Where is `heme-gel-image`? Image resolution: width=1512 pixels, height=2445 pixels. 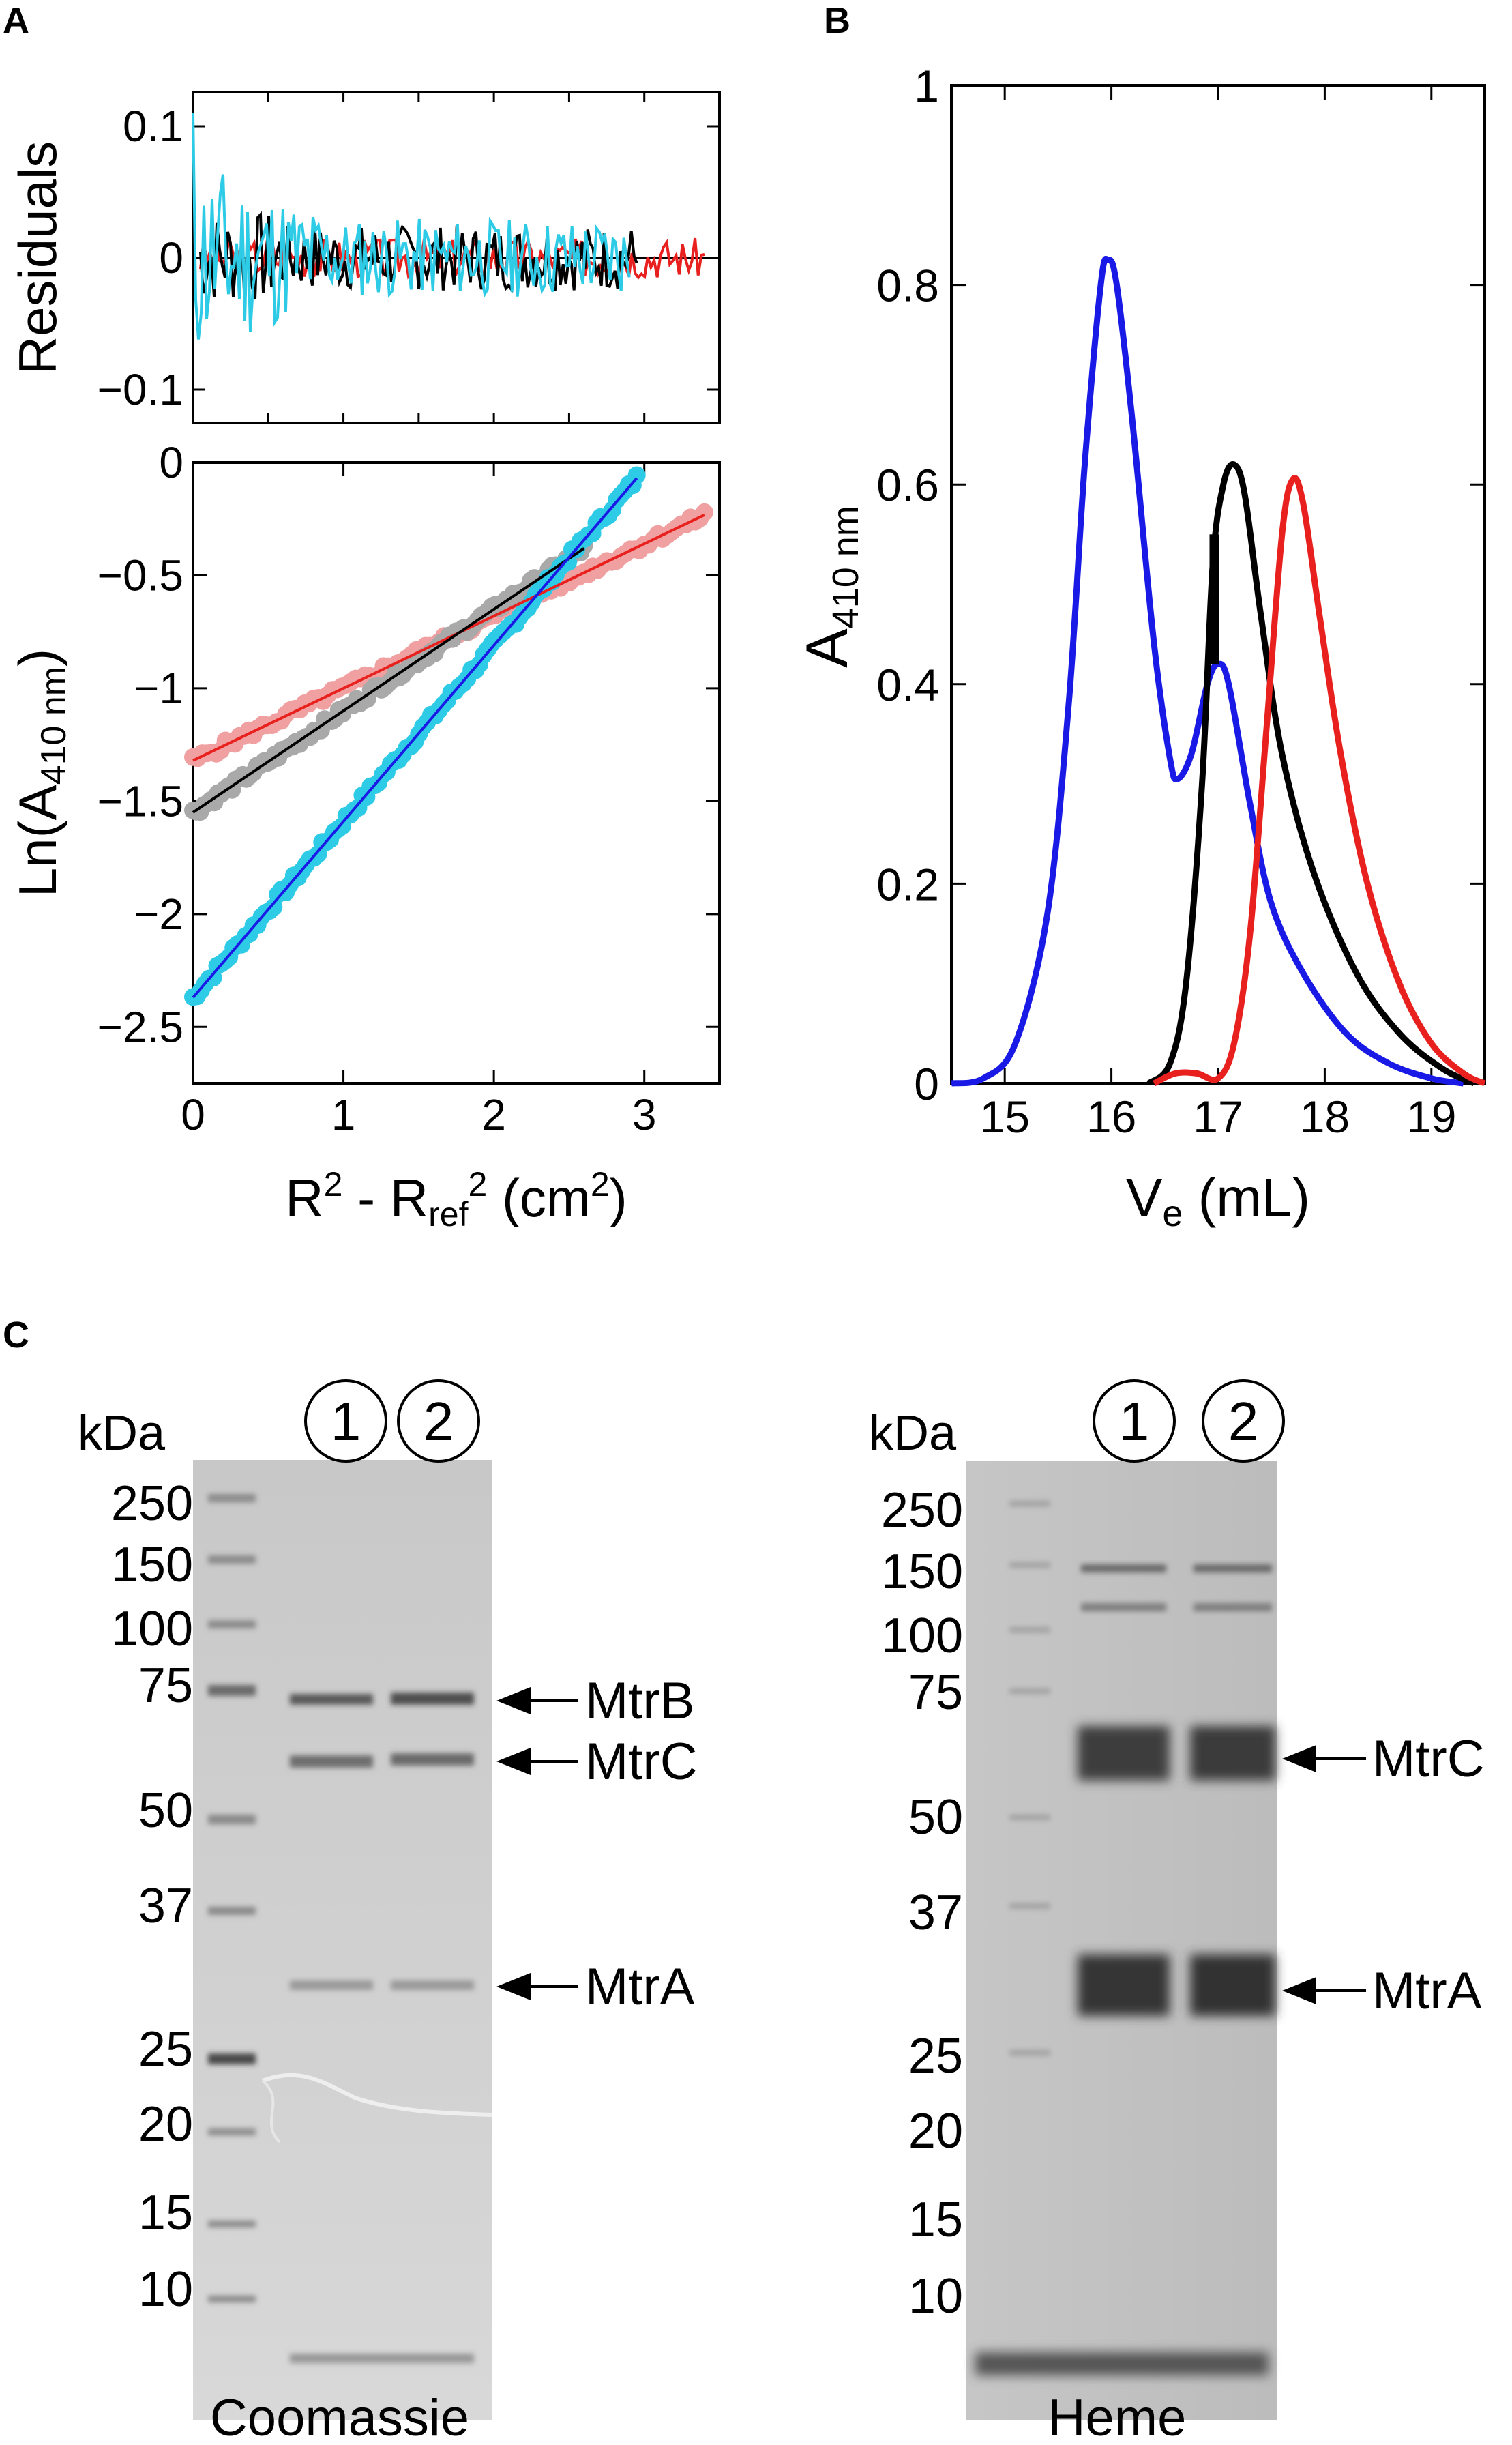 heme-gel-image is located at coordinates (1121, 1940).